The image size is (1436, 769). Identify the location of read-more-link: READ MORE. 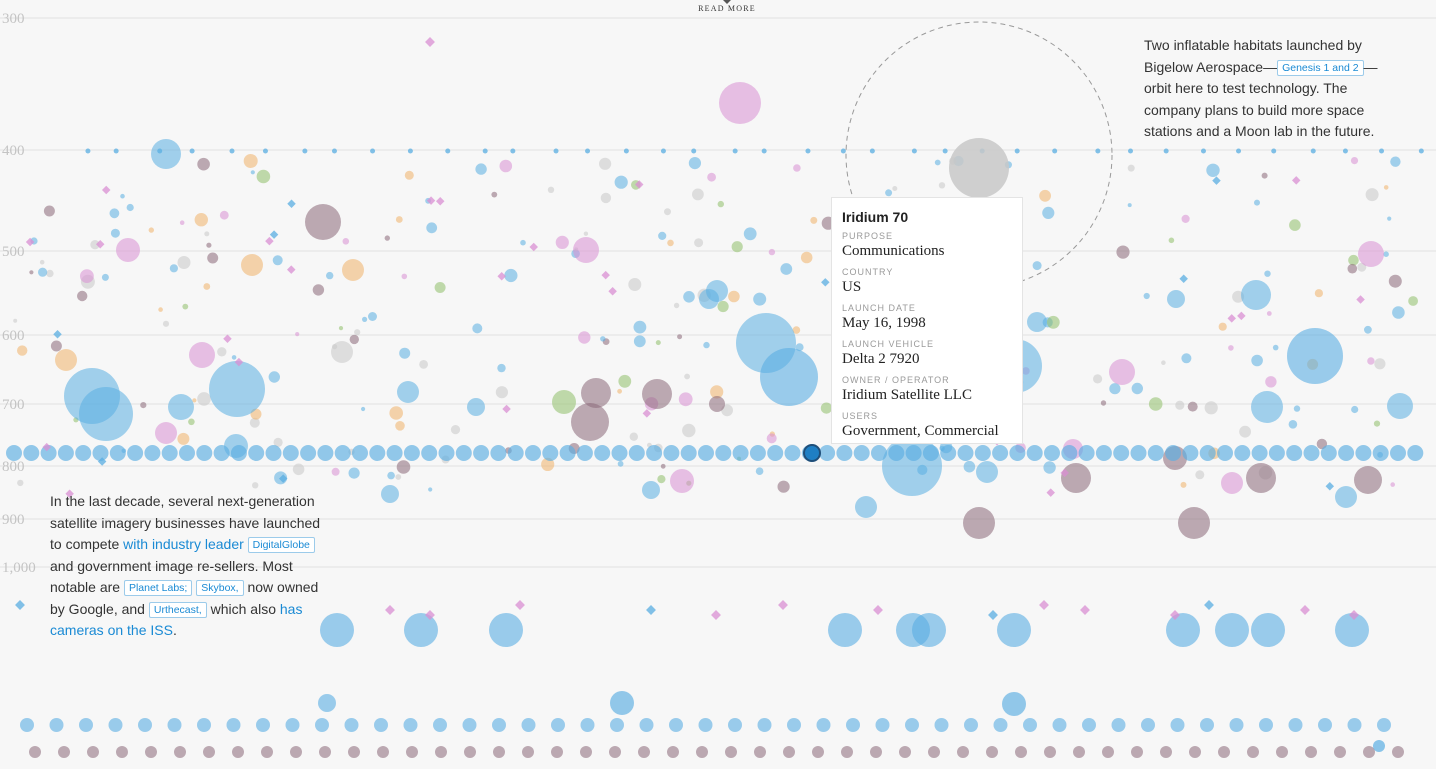
(727, 6).